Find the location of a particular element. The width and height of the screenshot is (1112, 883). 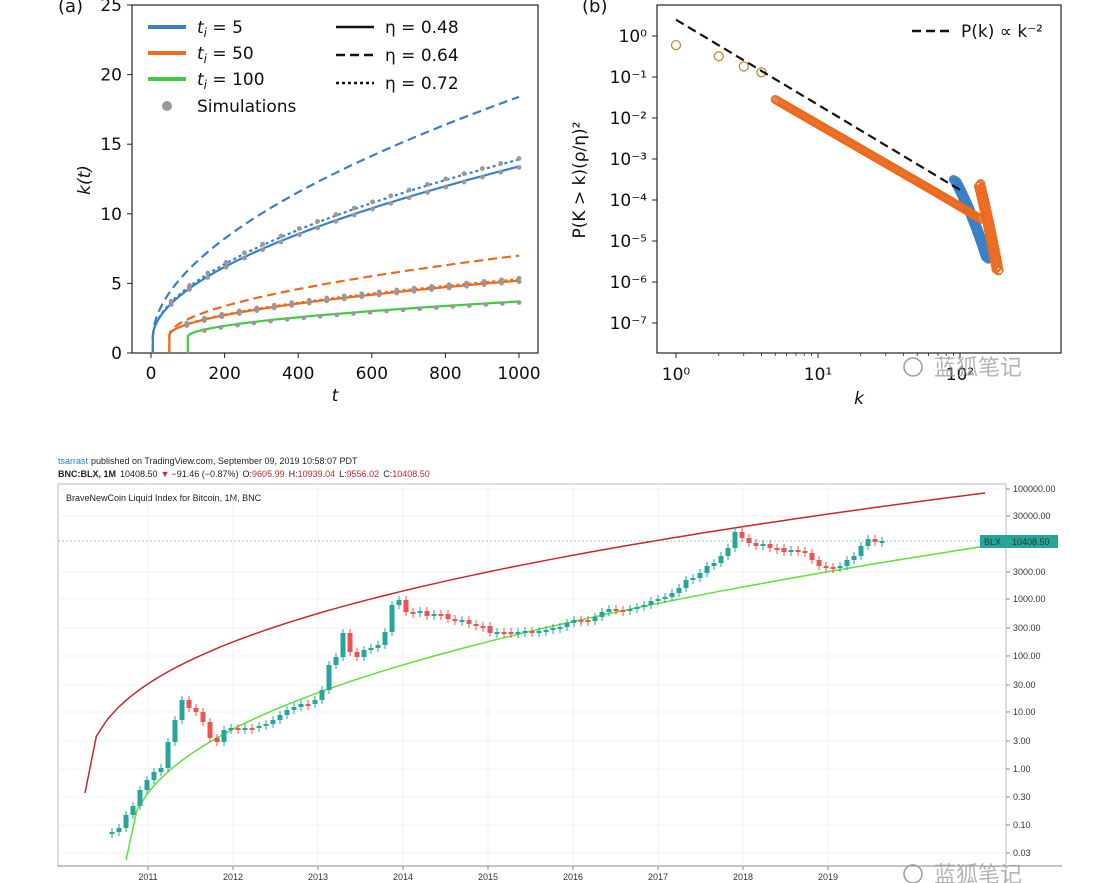

y-tick-label: 10⁻⁴ is located at coordinates (629, 201).